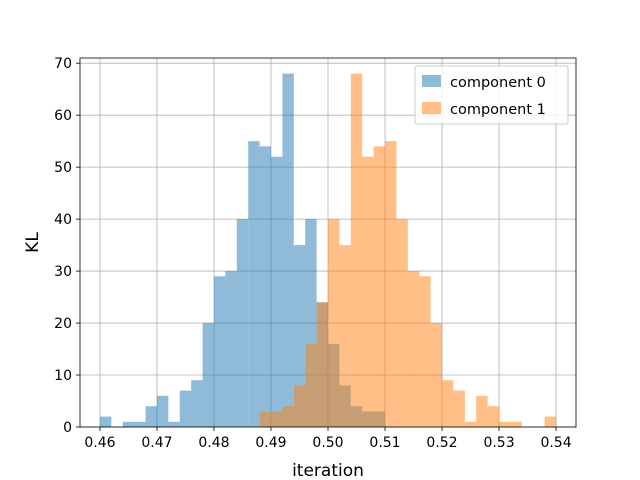 The height and width of the screenshot is (480, 640). Describe the element at coordinates (67, 246) in the screenshot. I see `y-axis-ticks: 0 10 20 30 40 50 60 70` at that location.